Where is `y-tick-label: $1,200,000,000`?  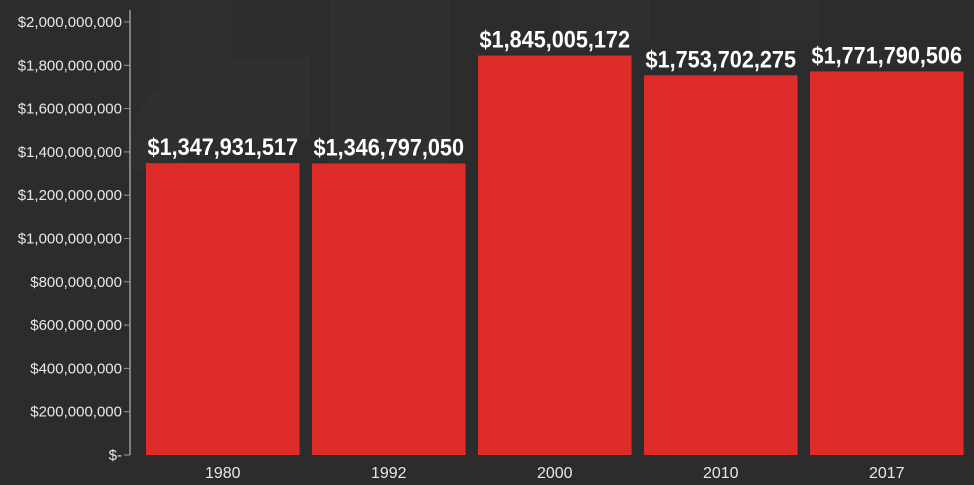
y-tick-label: $1,200,000,000 is located at coordinates (70, 195).